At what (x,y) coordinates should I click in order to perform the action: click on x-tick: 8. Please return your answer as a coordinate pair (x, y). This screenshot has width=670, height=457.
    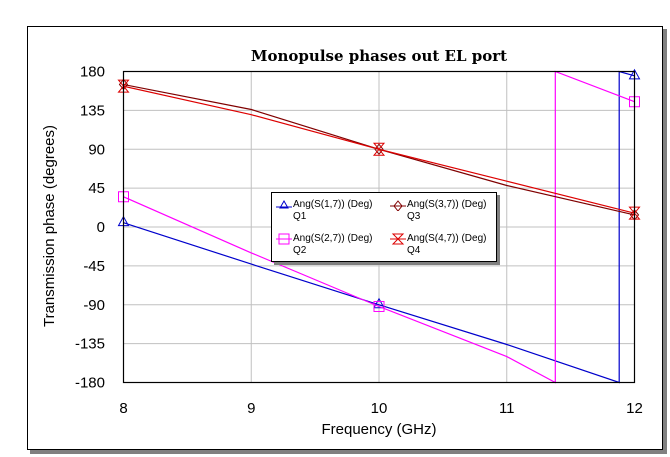
    Looking at the image, I should click on (123, 408).